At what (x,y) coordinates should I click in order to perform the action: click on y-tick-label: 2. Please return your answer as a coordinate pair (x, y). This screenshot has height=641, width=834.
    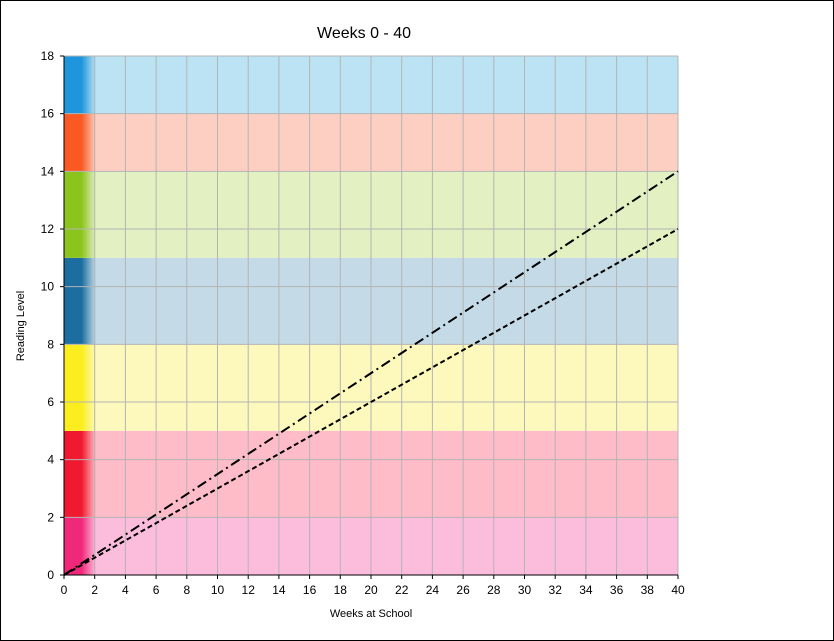
    Looking at the image, I should click on (50, 517).